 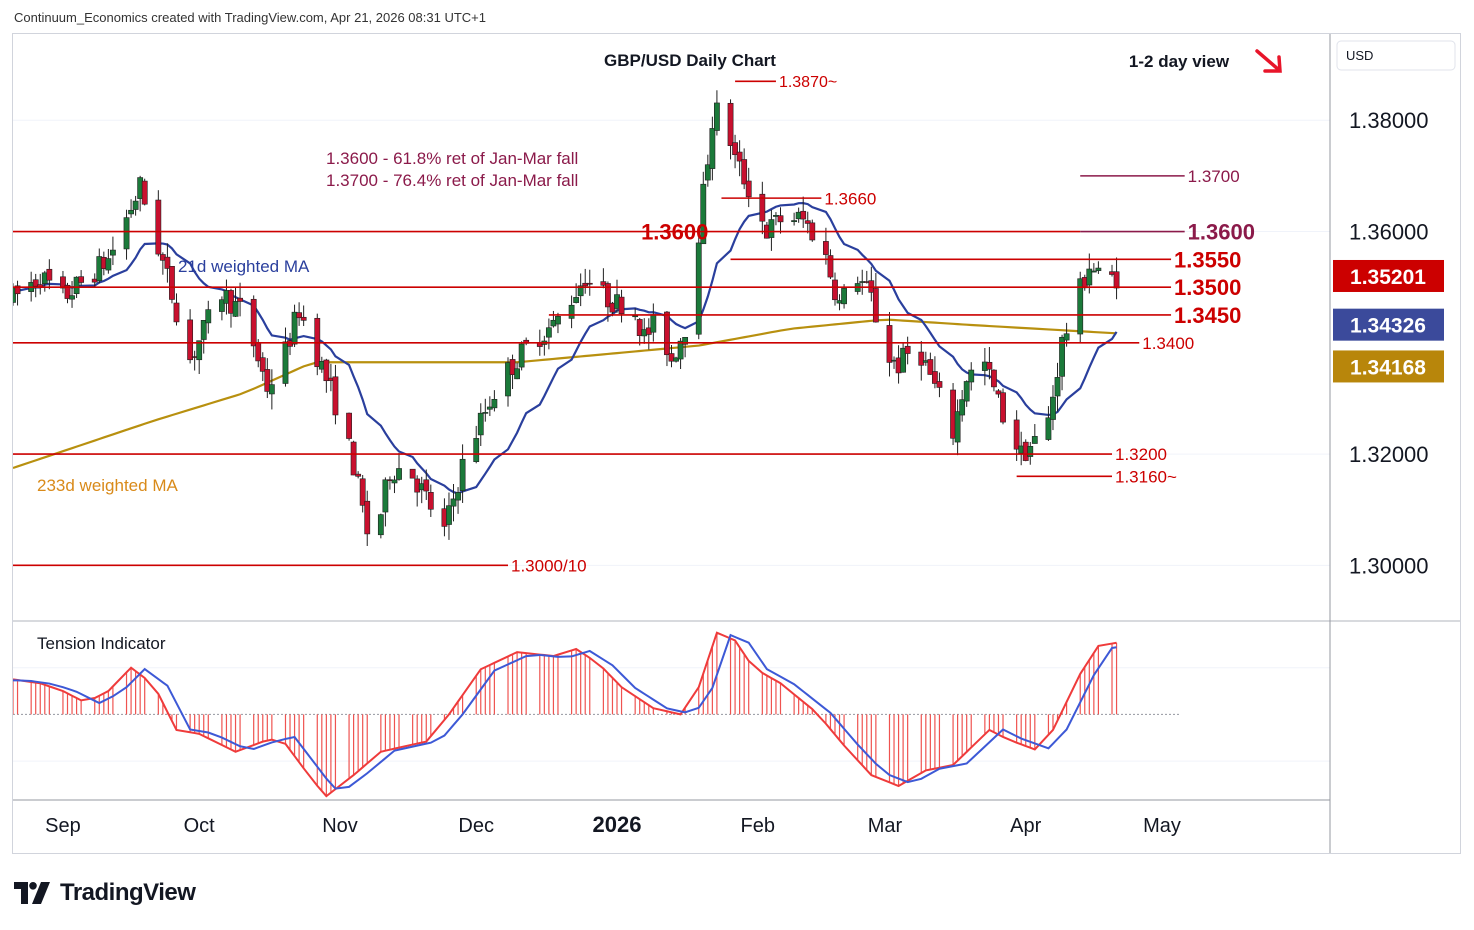 I want to click on x-tick-label: 2026, so click(x=617, y=824).